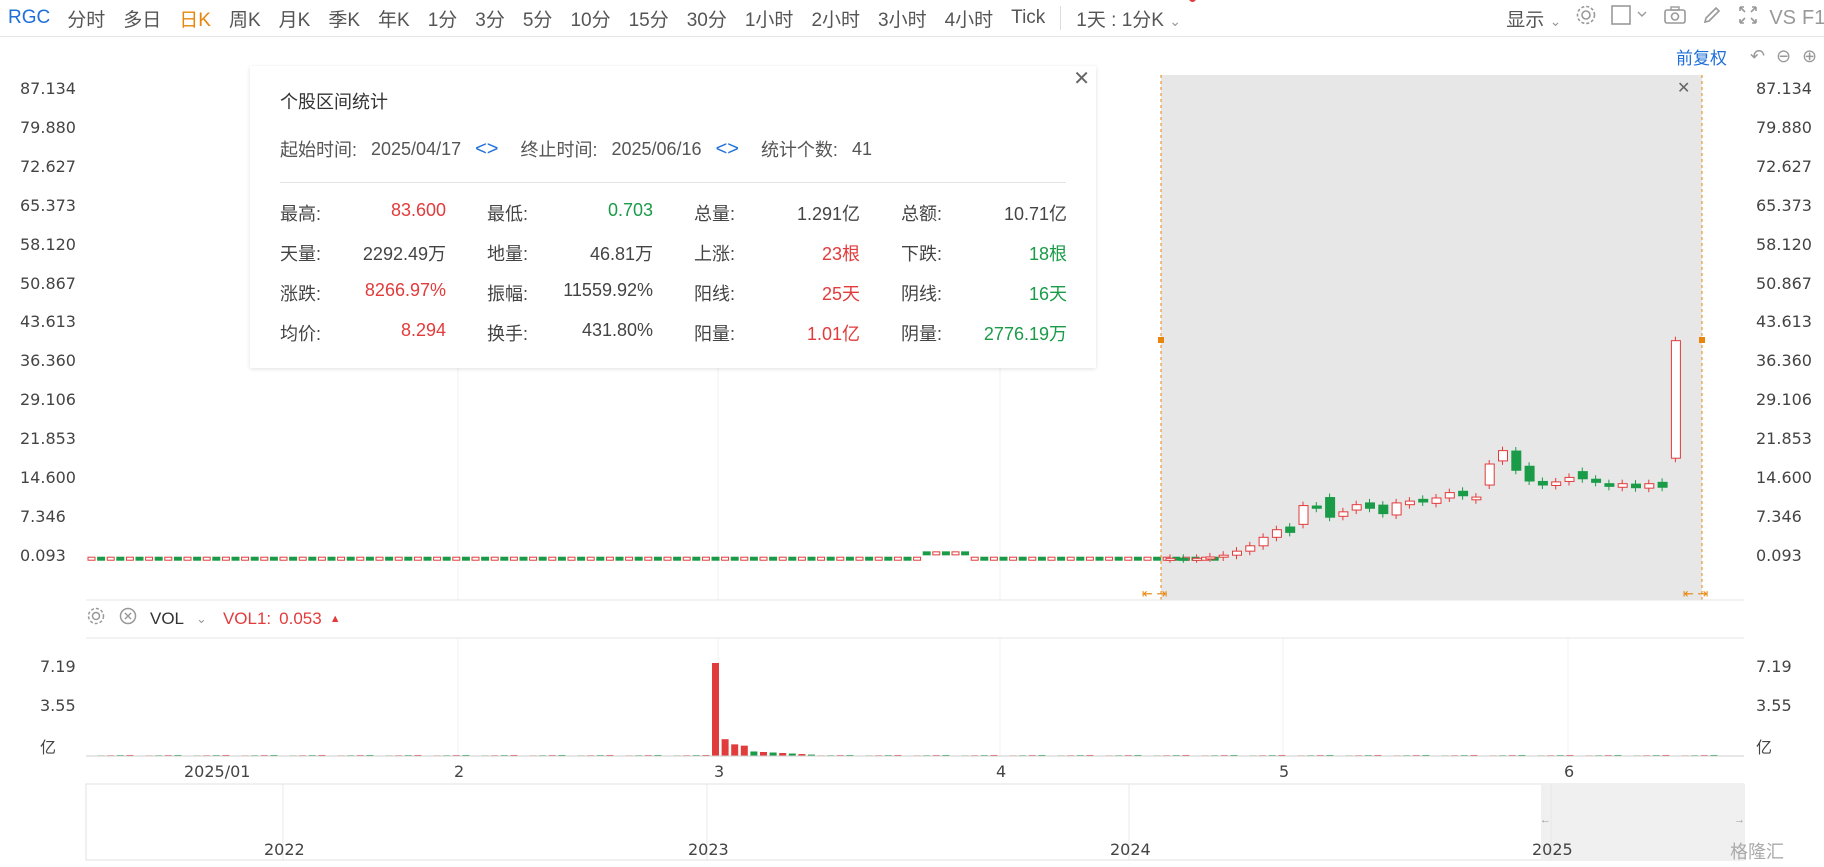 The image size is (1824, 867). What do you see at coordinates (29, 17) in the screenshot?
I see `ticker-symbol: RGC` at bounding box center [29, 17].